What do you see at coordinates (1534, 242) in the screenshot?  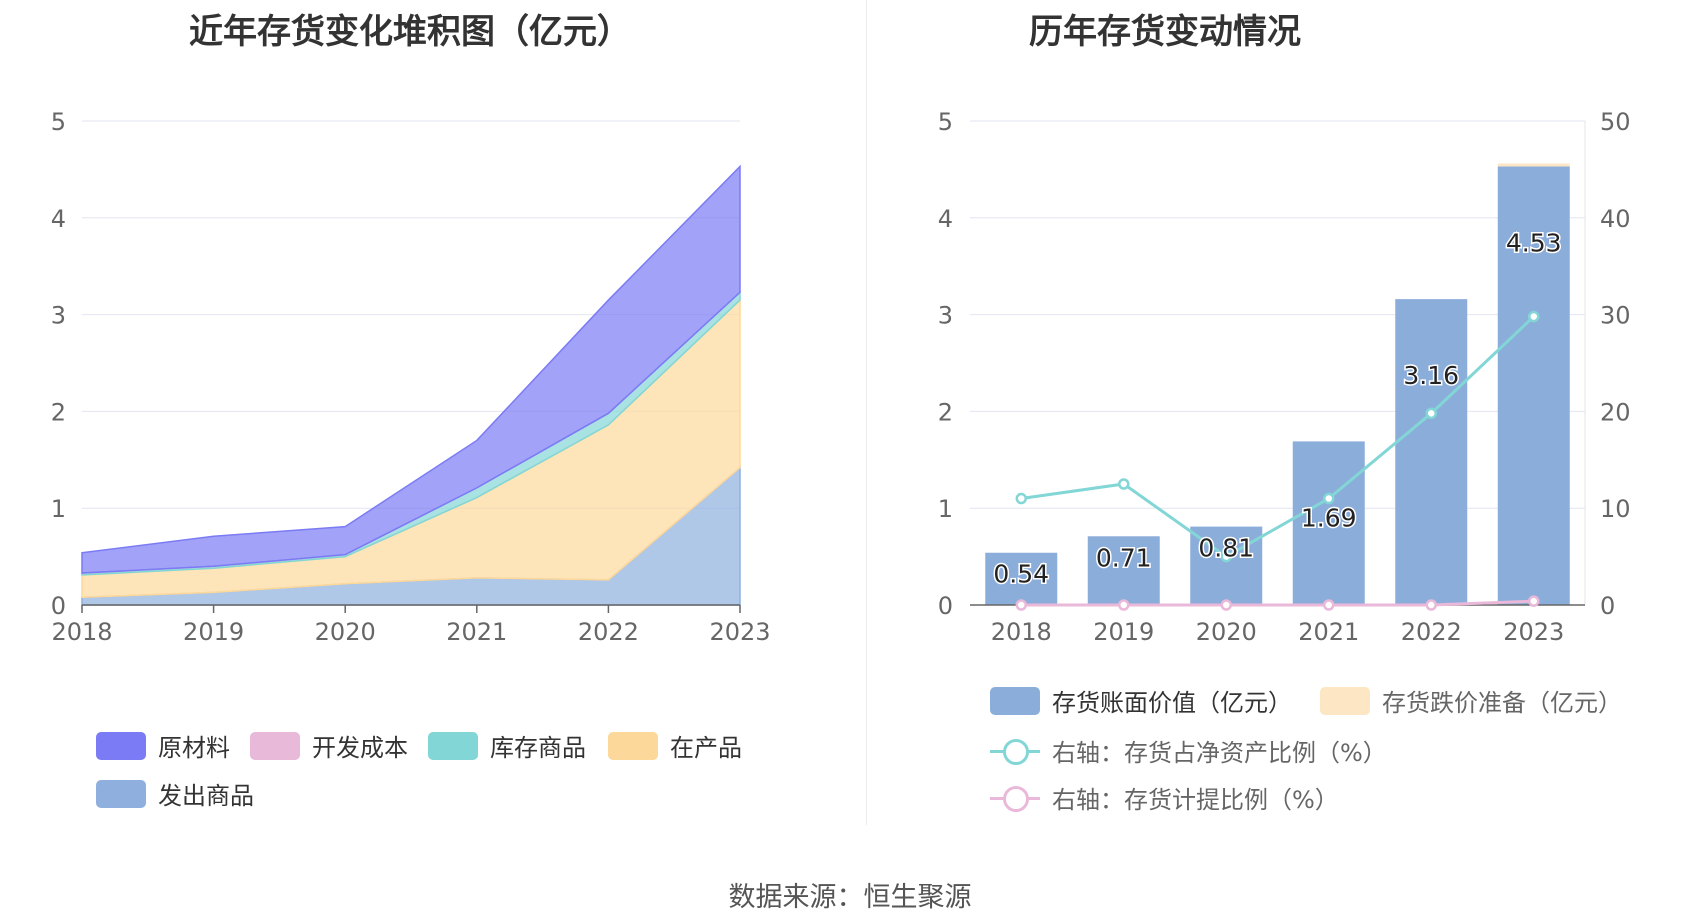 I see `bar-data-label: 4.53` at bounding box center [1534, 242].